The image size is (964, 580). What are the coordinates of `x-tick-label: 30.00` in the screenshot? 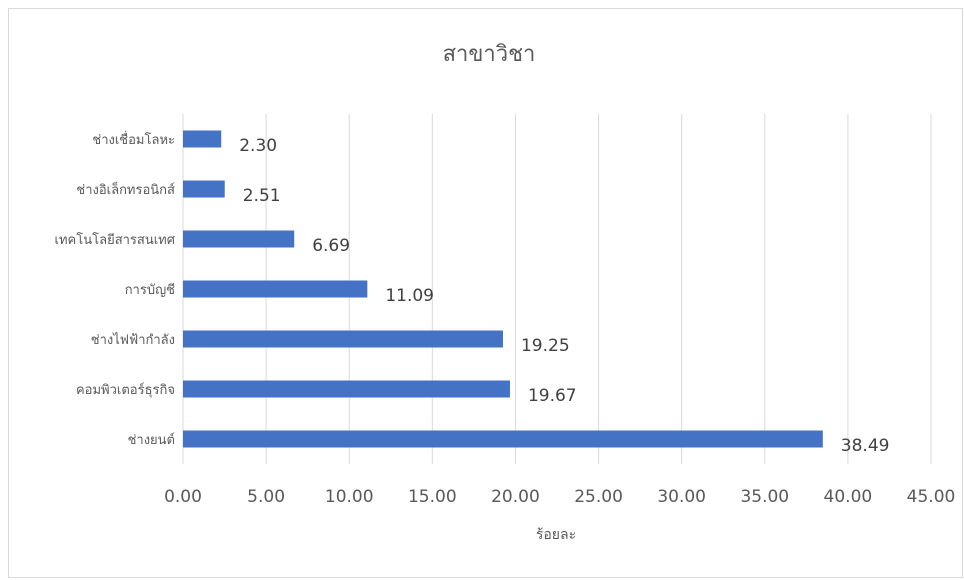 It's located at (681, 497).